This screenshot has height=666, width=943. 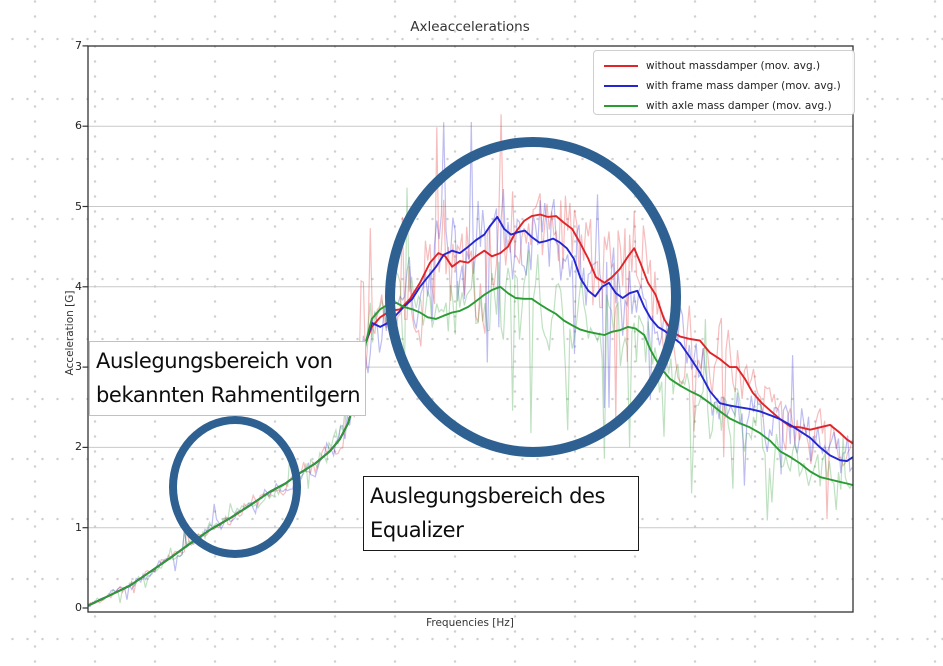 I want to click on chart-title: Axleaccelerations, so click(x=470, y=27).